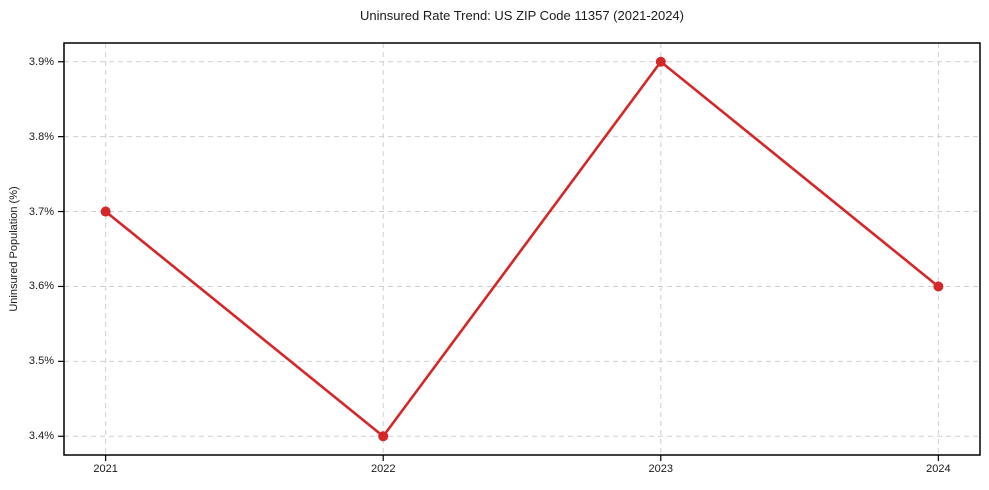  I want to click on x-tick-label-2021: 2021, so click(105, 469).